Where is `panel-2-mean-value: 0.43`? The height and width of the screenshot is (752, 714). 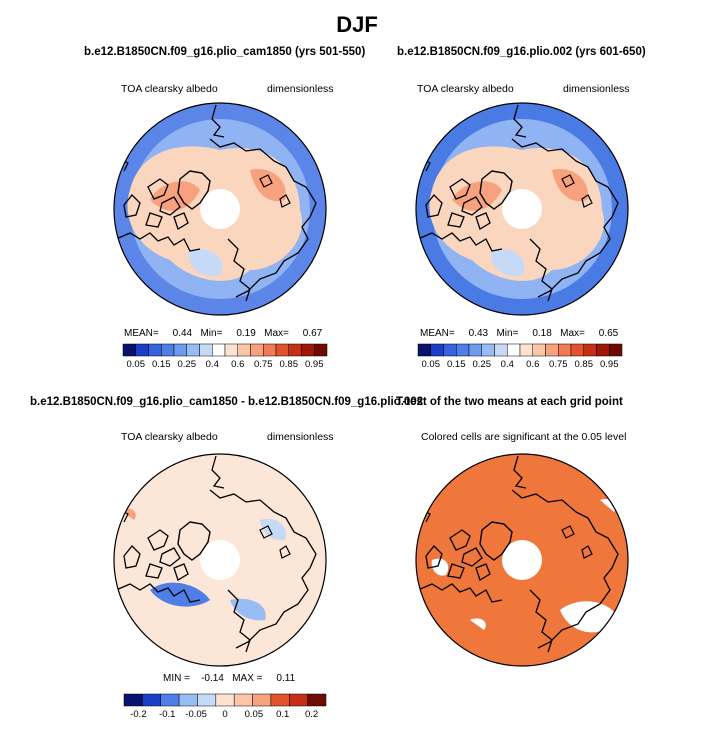 panel-2-mean-value: 0.43 is located at coordinates (478, 333).